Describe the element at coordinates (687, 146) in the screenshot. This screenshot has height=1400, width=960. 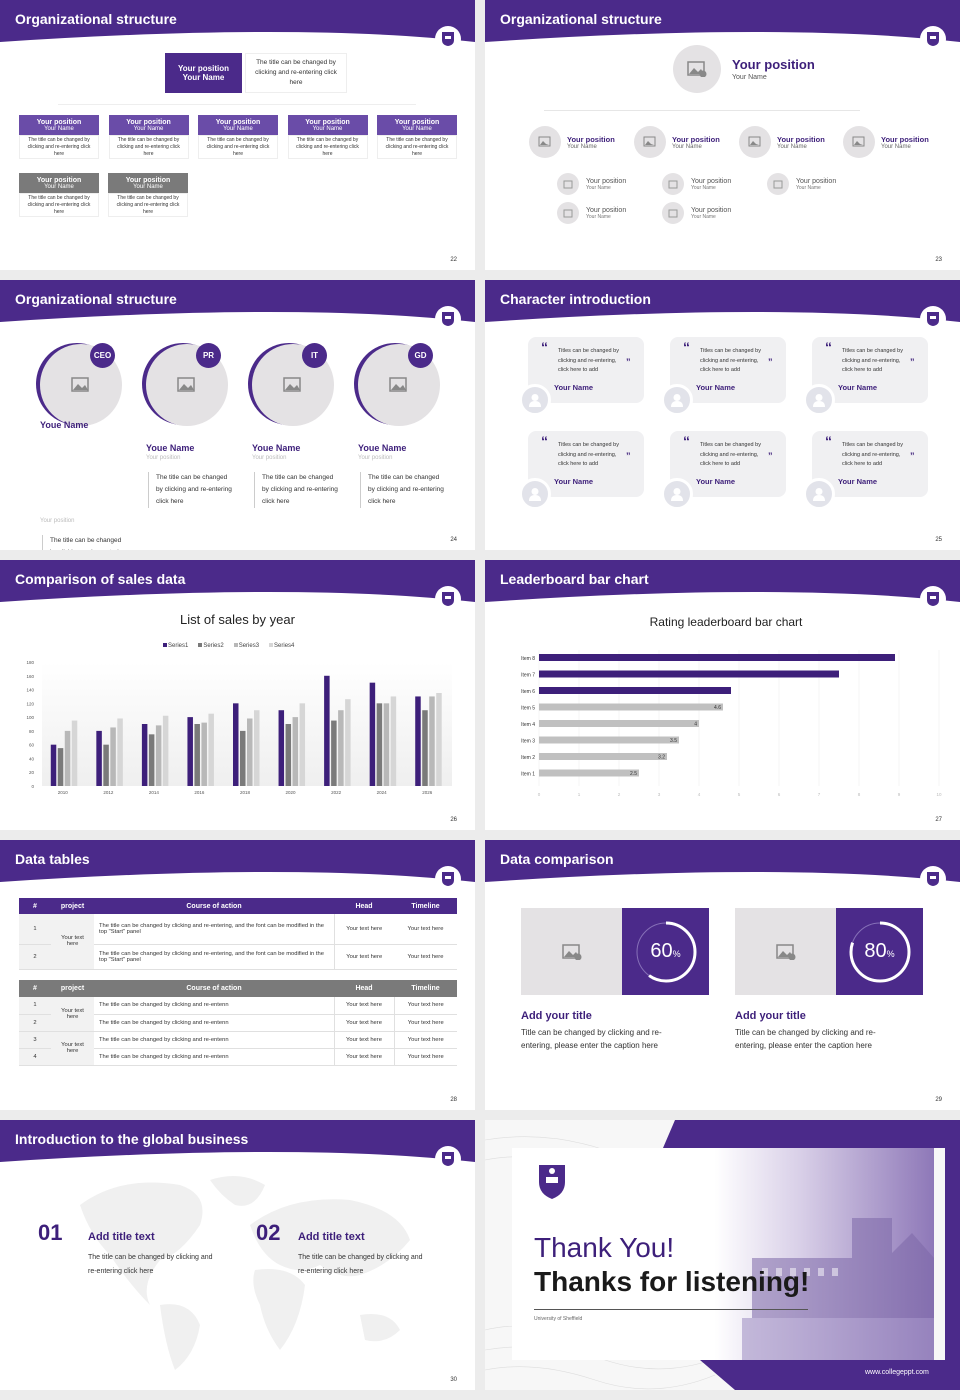
I see `node-name: Your Name` at that location.